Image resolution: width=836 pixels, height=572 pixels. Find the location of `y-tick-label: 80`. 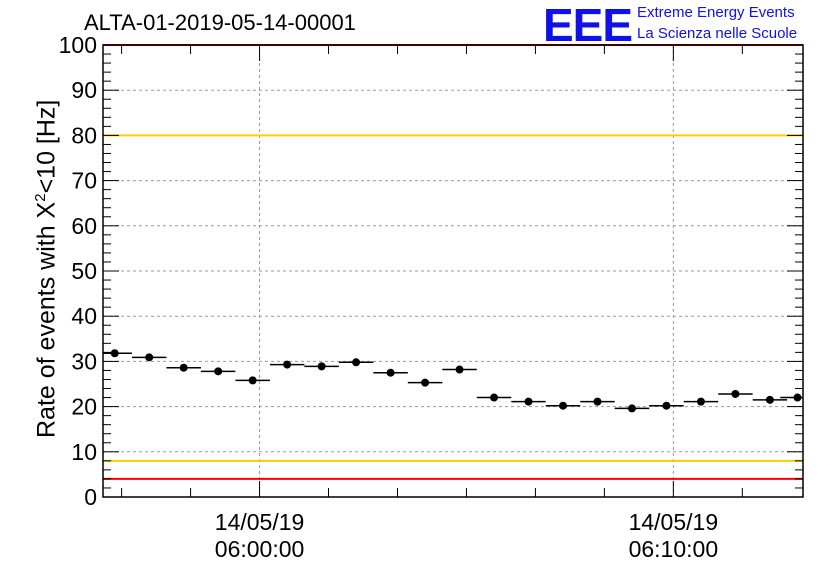

y-tick-label: 80 is located at coordinates (84, 135).